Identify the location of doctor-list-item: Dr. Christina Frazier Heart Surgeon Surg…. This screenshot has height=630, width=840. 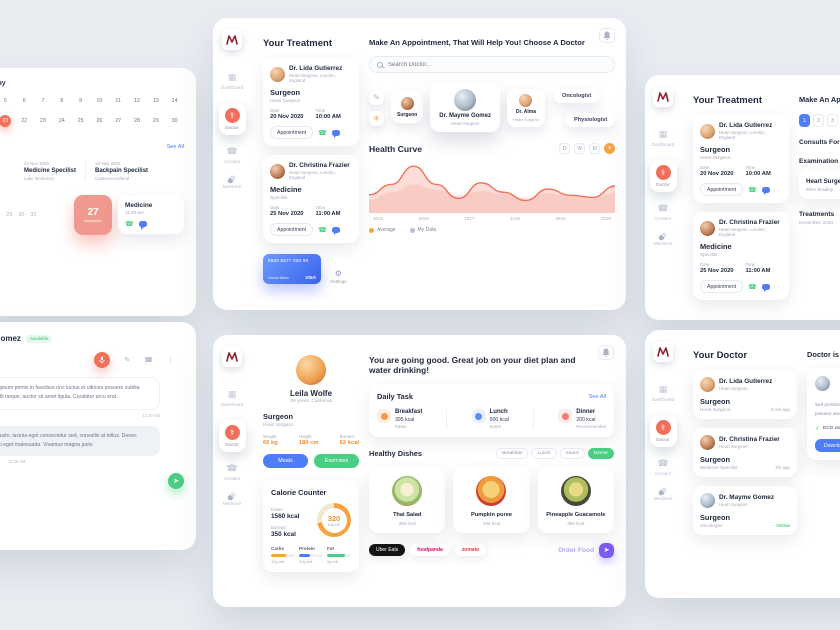
(745, 452).